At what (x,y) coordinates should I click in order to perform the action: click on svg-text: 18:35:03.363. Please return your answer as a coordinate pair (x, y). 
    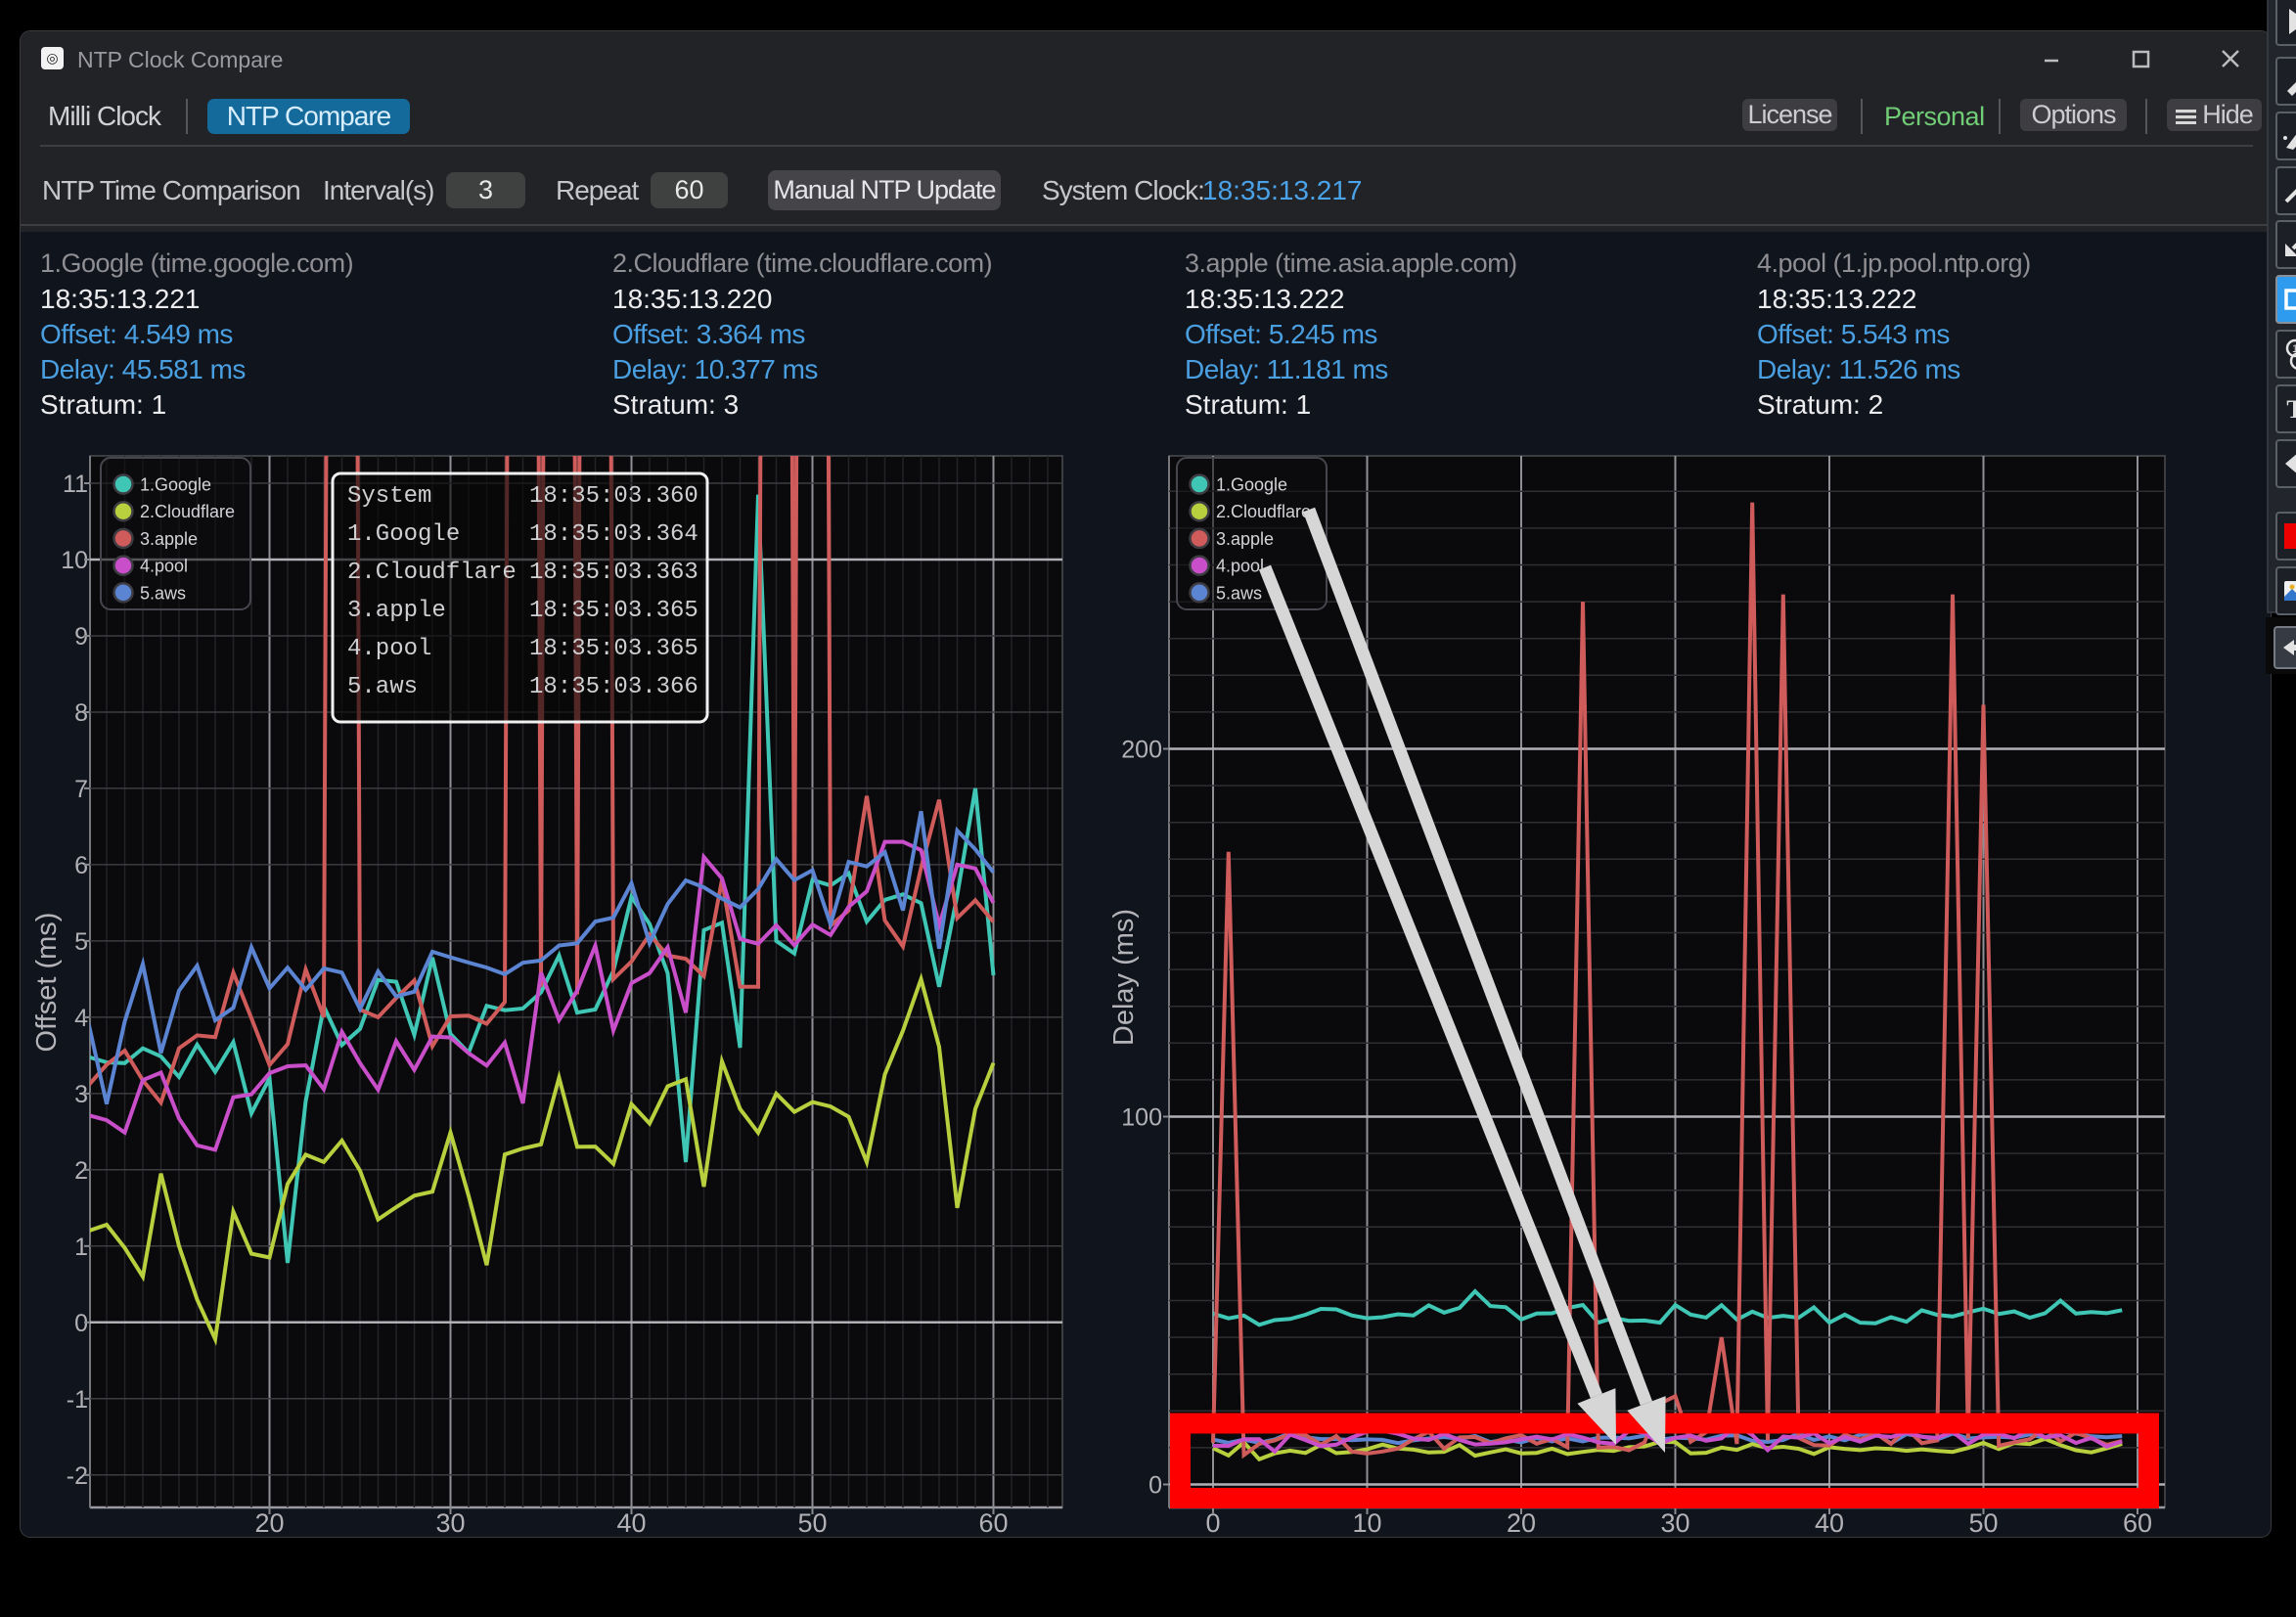
    Looking at the image, I should click on (614, 573).